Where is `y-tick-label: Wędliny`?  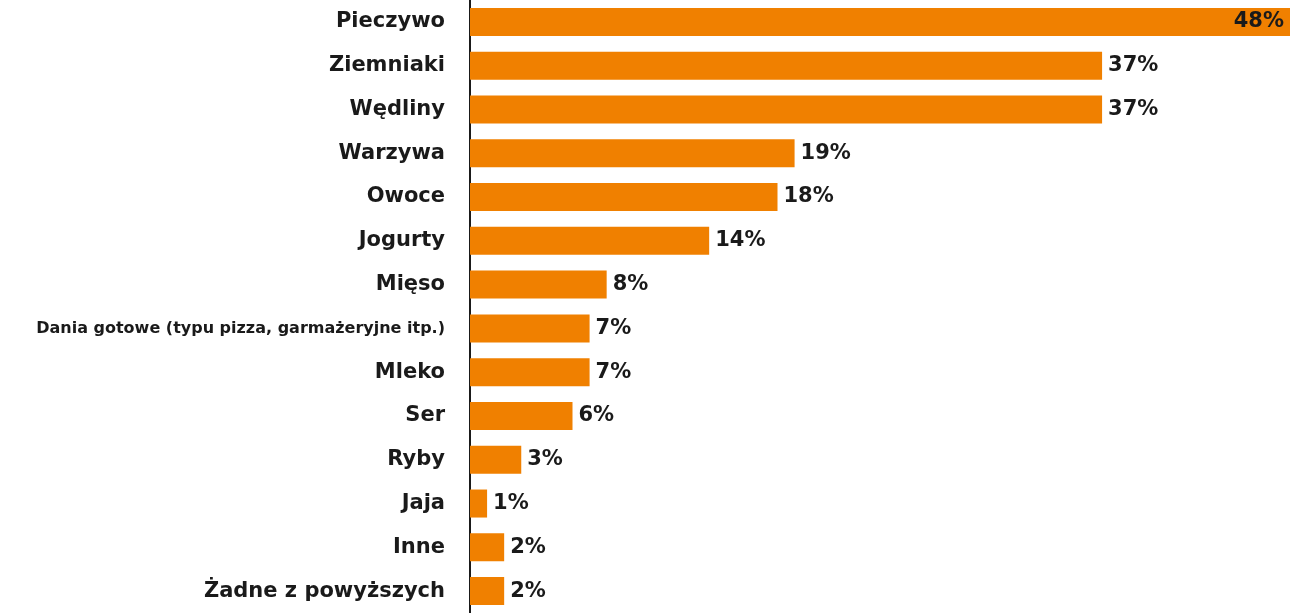 y-tick-label: Wędliny is located at coordinates (397, 107).